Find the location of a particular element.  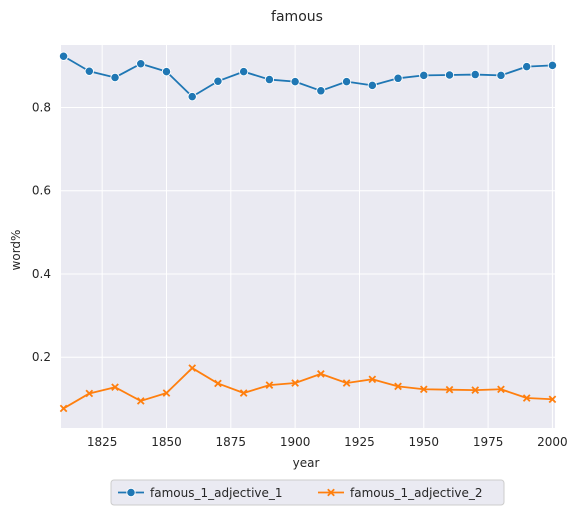

x-tick-label: 1950 is located at coordinates (424, 442).